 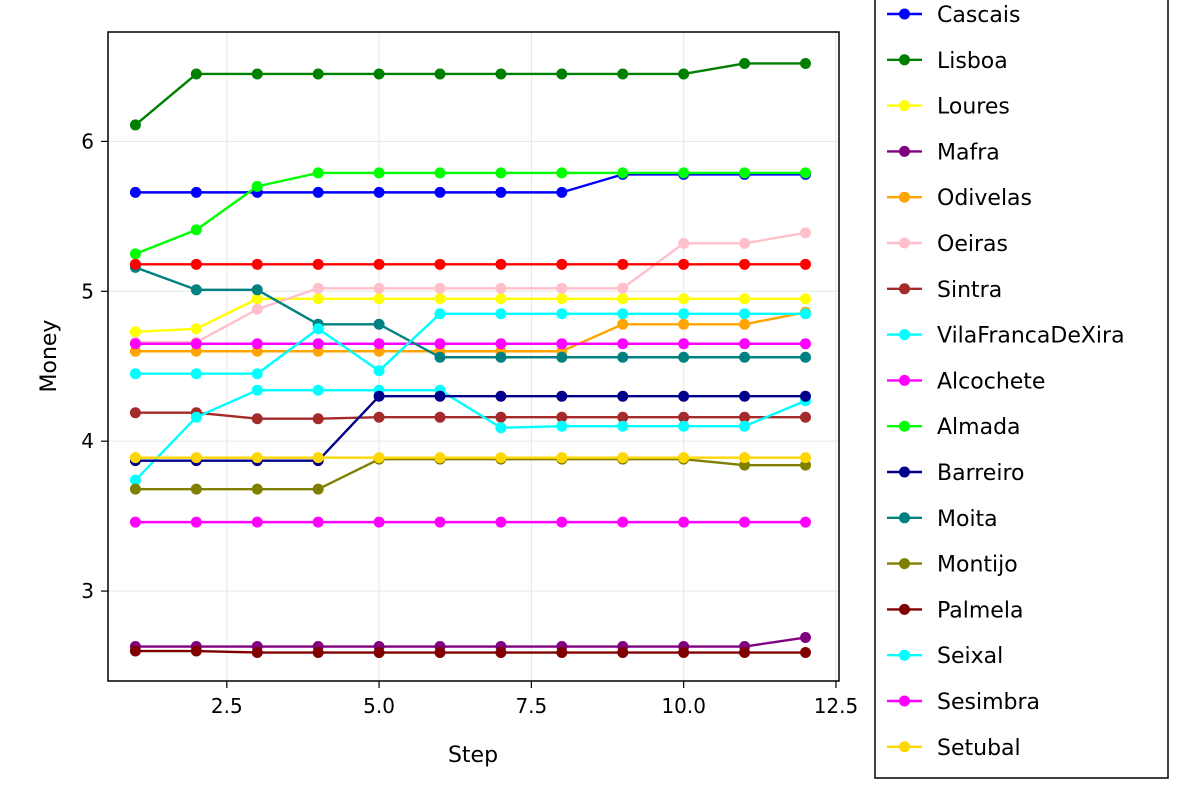 What do you see at coordinates (944, 290) in the screenshot?
I see `legend-entry: Sintra` at bounding box center [944, 290].